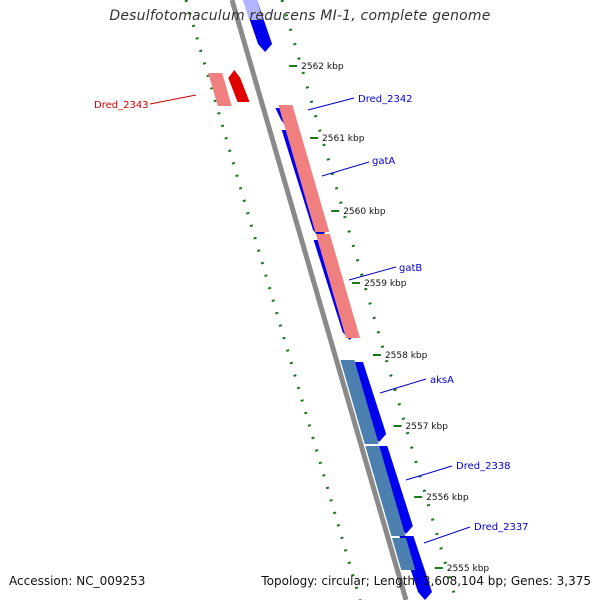 Image resolution: width=600 pixels, height=604 pixels. What do you see at coordinates (447, 498) in the screenshot?
I see `scale-tick-label: 2556 kbp` at bounding box center [447, 498].